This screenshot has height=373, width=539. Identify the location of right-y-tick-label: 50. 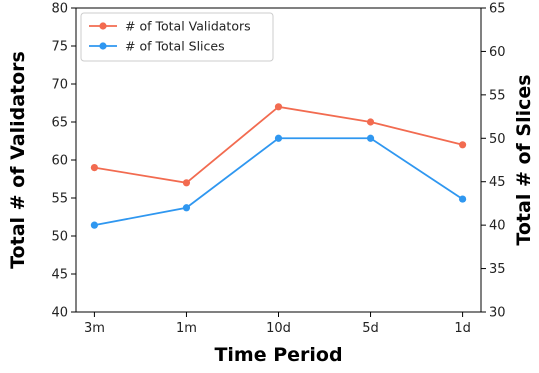
(497, 139).